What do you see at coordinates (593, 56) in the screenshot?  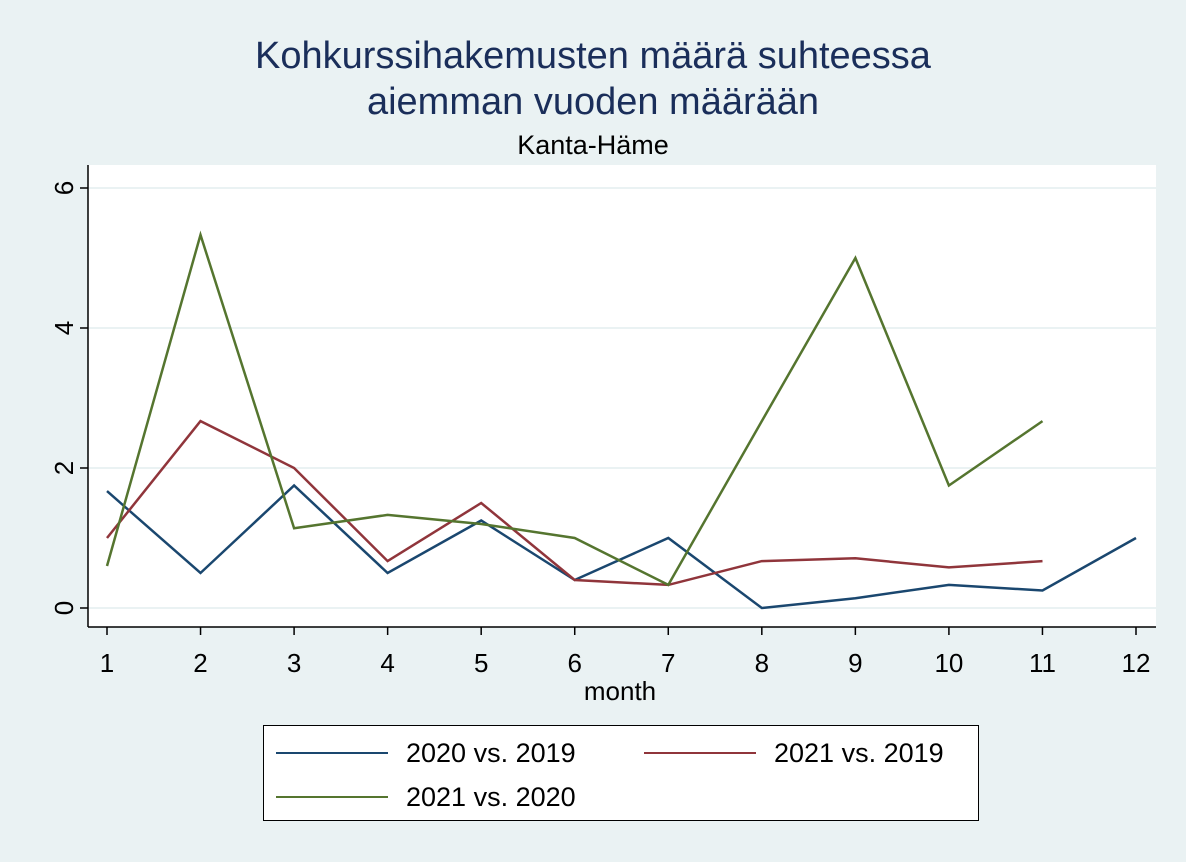 I see `chart-title-line-1: Kohkurssihakemusten määrä suhteessa` at bounding box center [593, 56].